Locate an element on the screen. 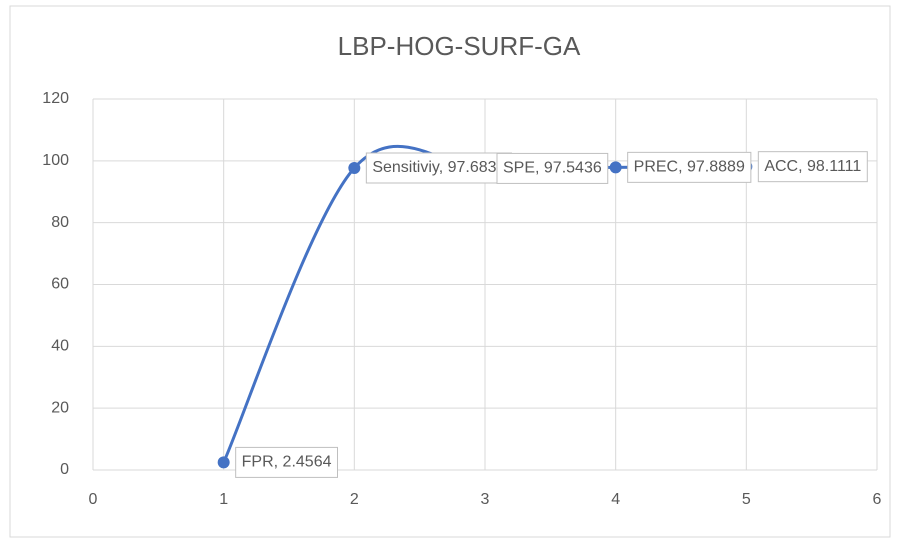 The height and width of the screenshot is (547, 901). x-tick-label: 0 is located at coordinates (93, 499).